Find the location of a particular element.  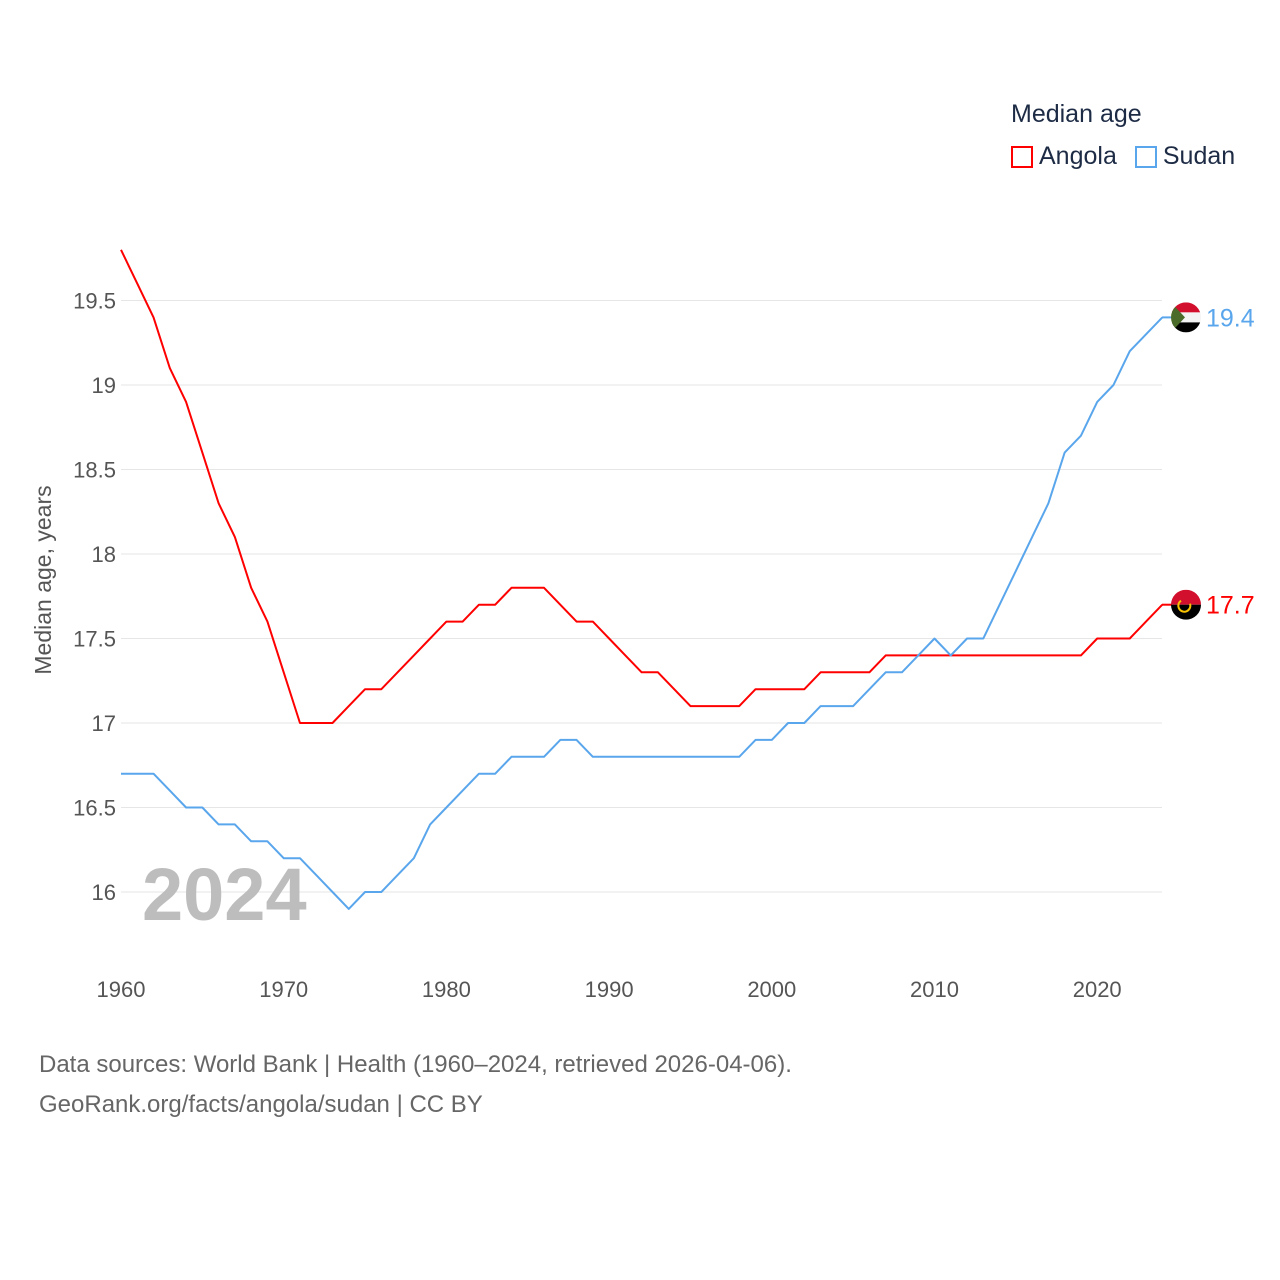

y-axis-label: Median age, years is located at coordinates (43, 579).